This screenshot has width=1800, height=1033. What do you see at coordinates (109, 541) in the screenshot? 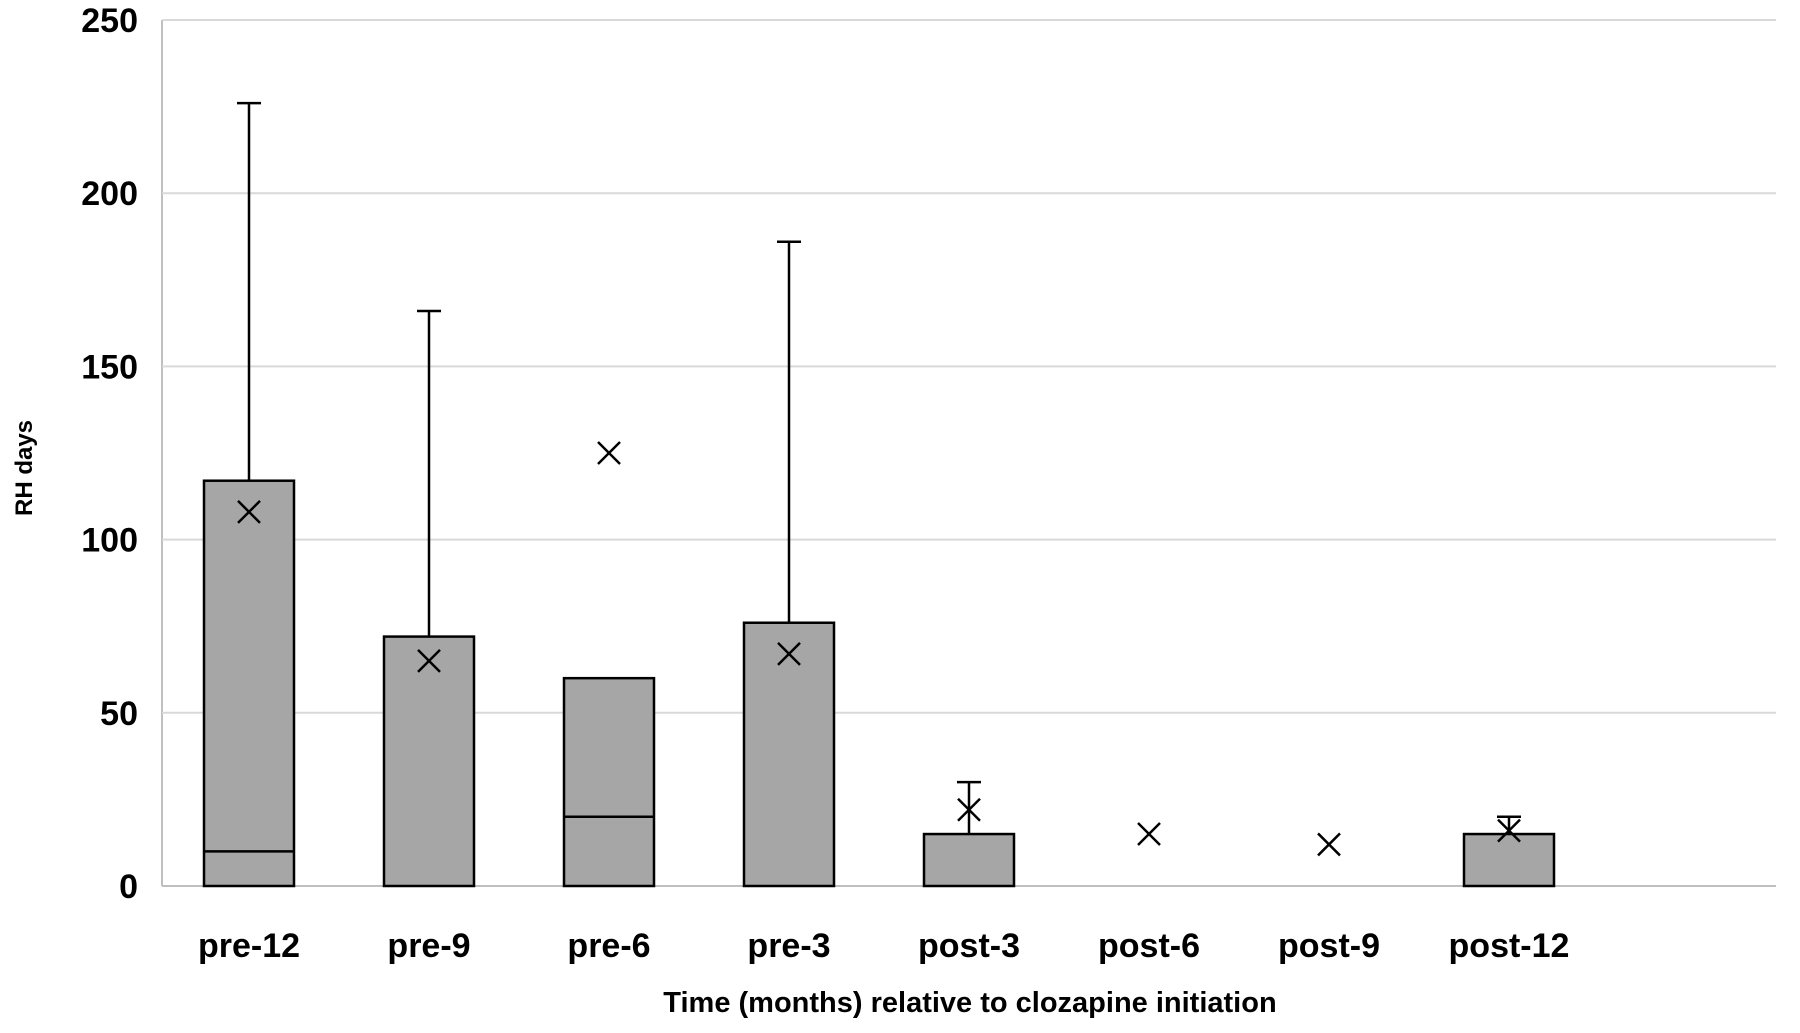
I see `y-tick-label: 100` at bounding box center [109, 541].